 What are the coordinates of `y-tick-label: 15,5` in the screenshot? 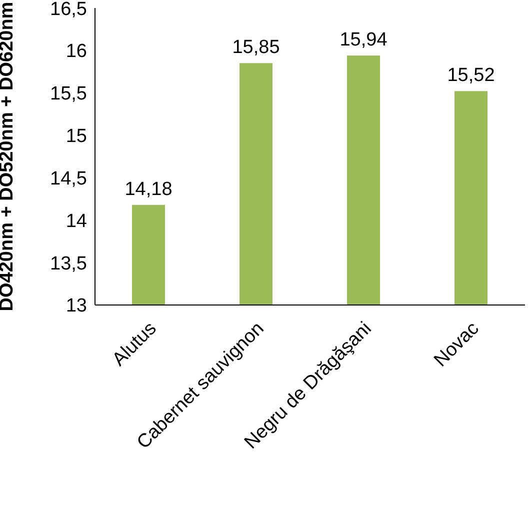 It's located at (68, 94).